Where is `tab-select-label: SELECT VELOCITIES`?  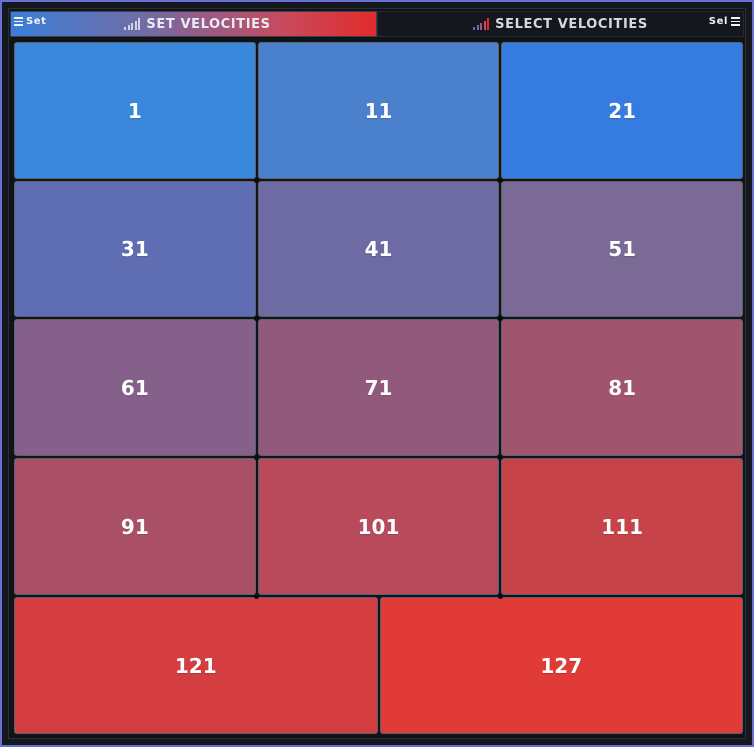 tab-select-label: SELECT VELOCITIES is located at coordinates (571, 24).